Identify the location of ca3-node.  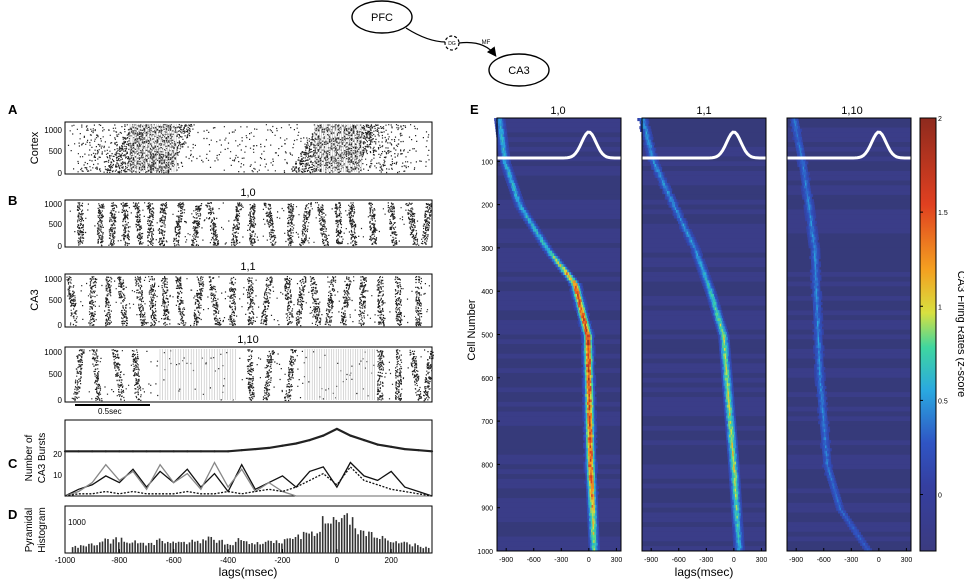
(519, 70).